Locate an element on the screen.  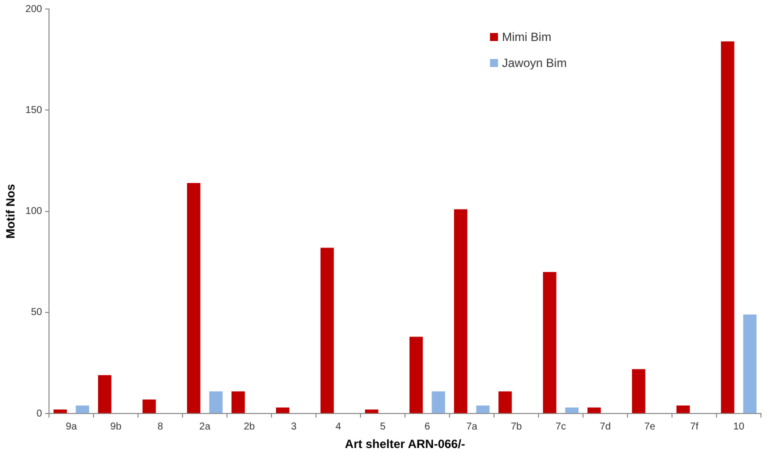
x-tick-label: 9a is located at coordinates (72, 426).